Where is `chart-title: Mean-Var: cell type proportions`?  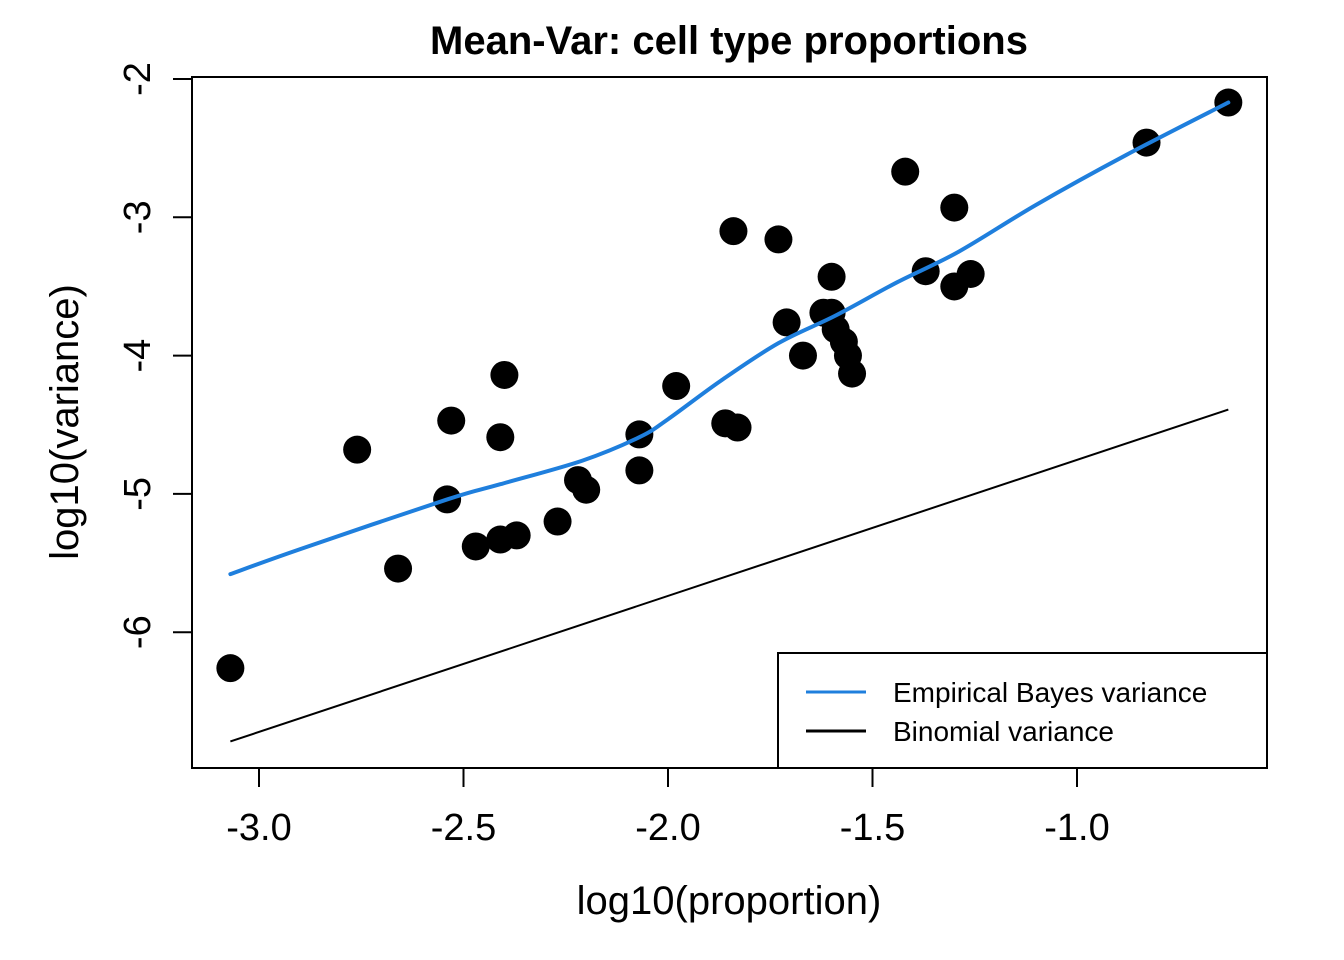 chart-title: Mean-Var: cell type proportions is located at coordinates (729, 41).